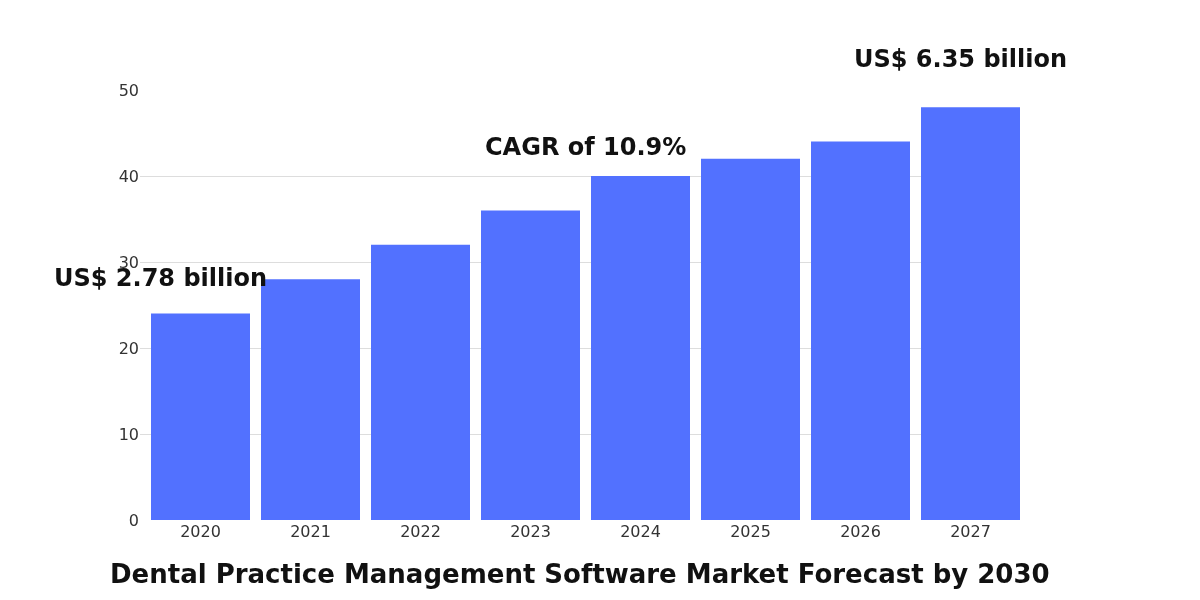 The width and height of the screenshot is (1200, 600). What do you see at coordinates (750, 531) in the screenshot?
I see `x-tick-label: 2025` at bounding box center [750, 531].